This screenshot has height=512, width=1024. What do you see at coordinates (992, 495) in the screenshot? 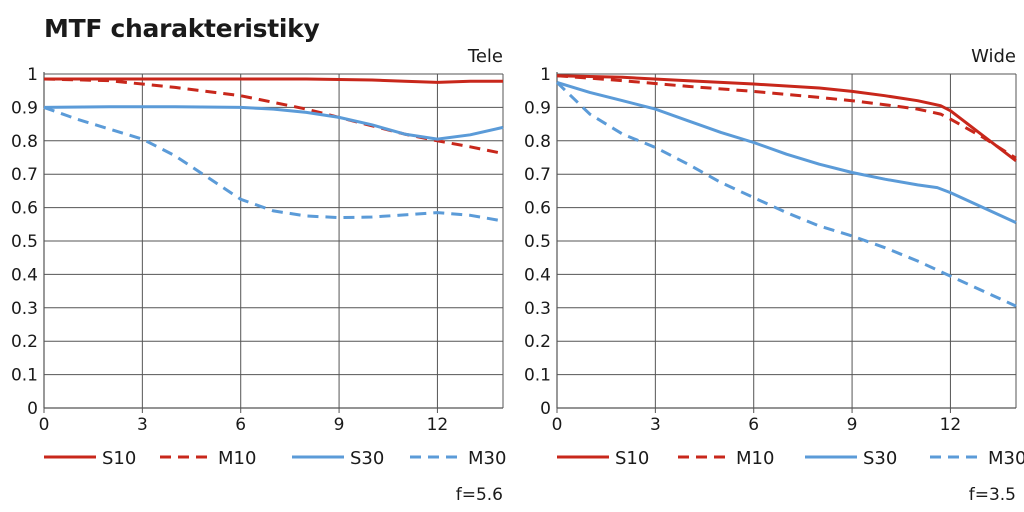
I see `aperture-label: f=3.5` at bounding box center [992, 495].